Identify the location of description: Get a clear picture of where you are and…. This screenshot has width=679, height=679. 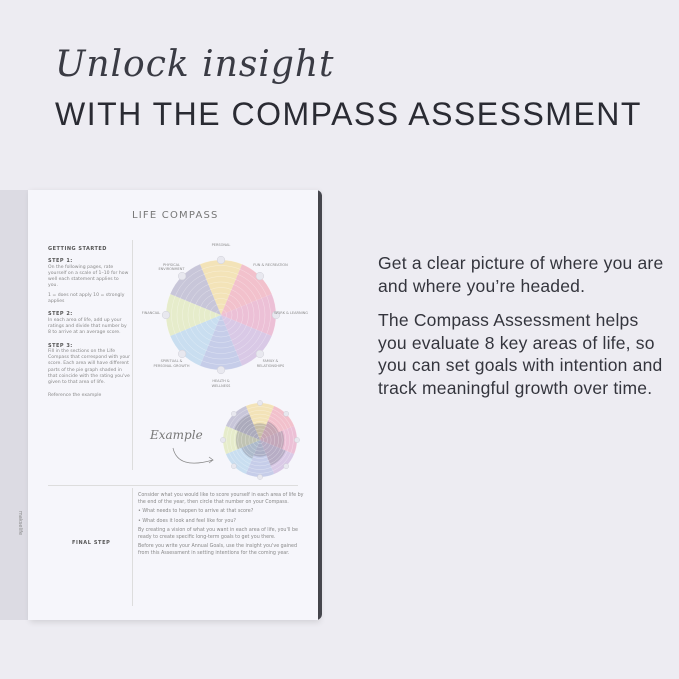
(523, 331).